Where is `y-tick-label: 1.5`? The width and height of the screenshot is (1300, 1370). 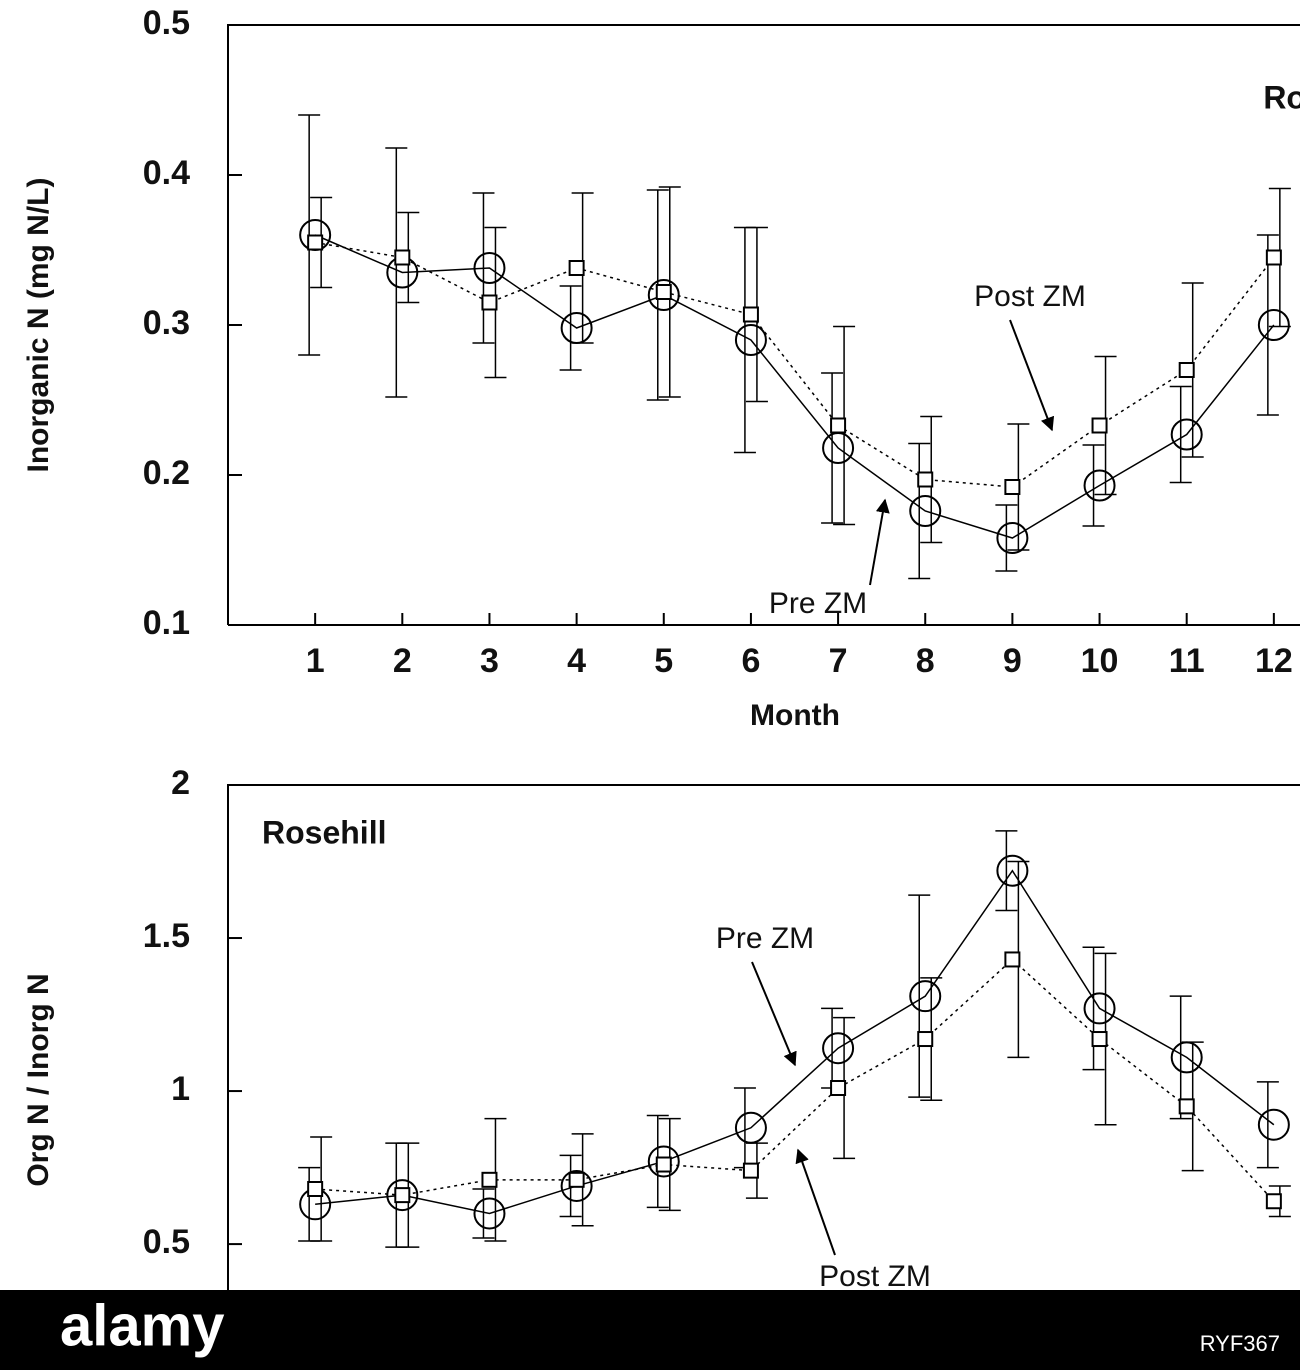 y-tick-label: 1.5 is located at coordinates (166, 936).